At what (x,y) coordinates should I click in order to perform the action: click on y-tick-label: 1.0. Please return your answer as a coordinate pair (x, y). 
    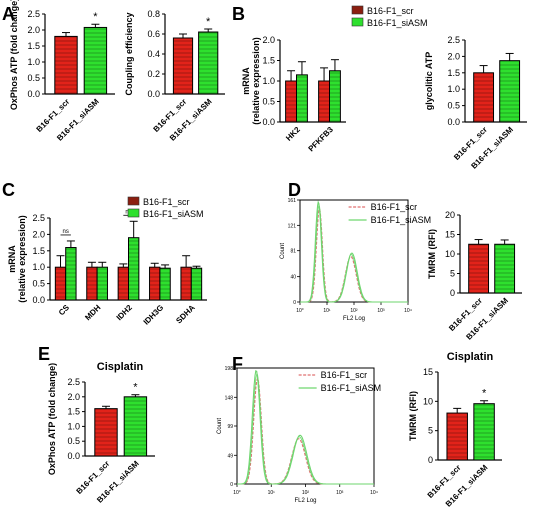
    Looking at the image, I should click on (38, 267).